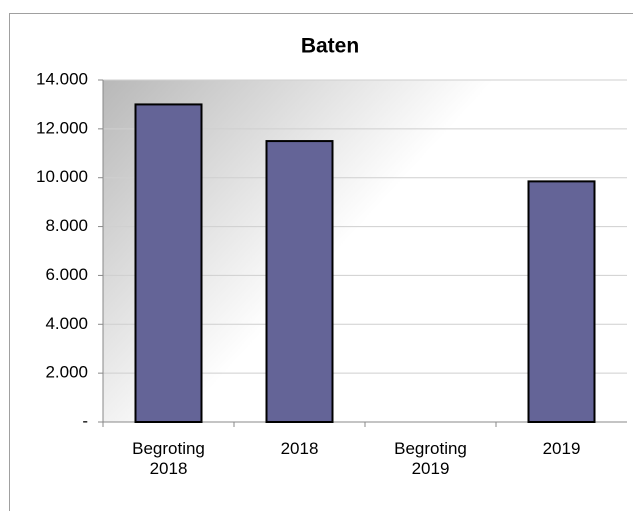  Describe the element at coordinates (62, 176) in the screenshot. I see `y-tick-label: 10.000` at that location.